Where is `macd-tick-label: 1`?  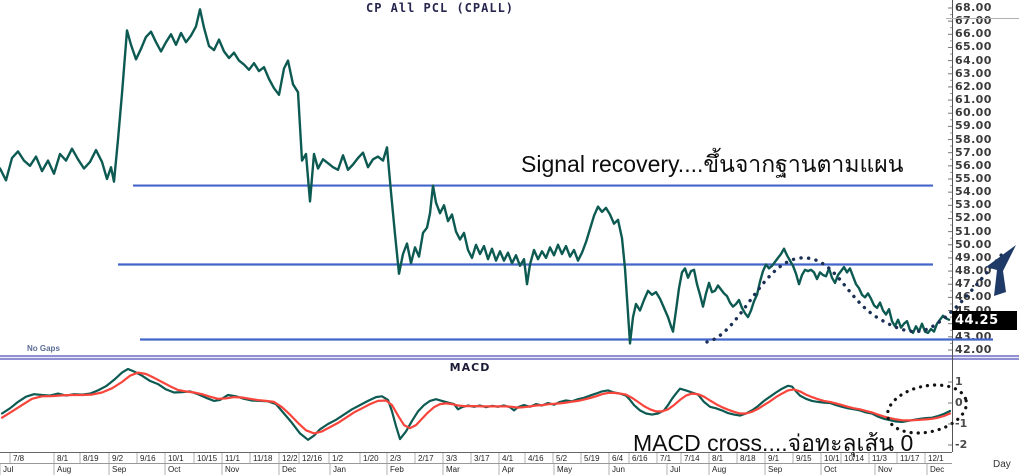 macd-tick-label: 1 is located at coordinates (959, 381).